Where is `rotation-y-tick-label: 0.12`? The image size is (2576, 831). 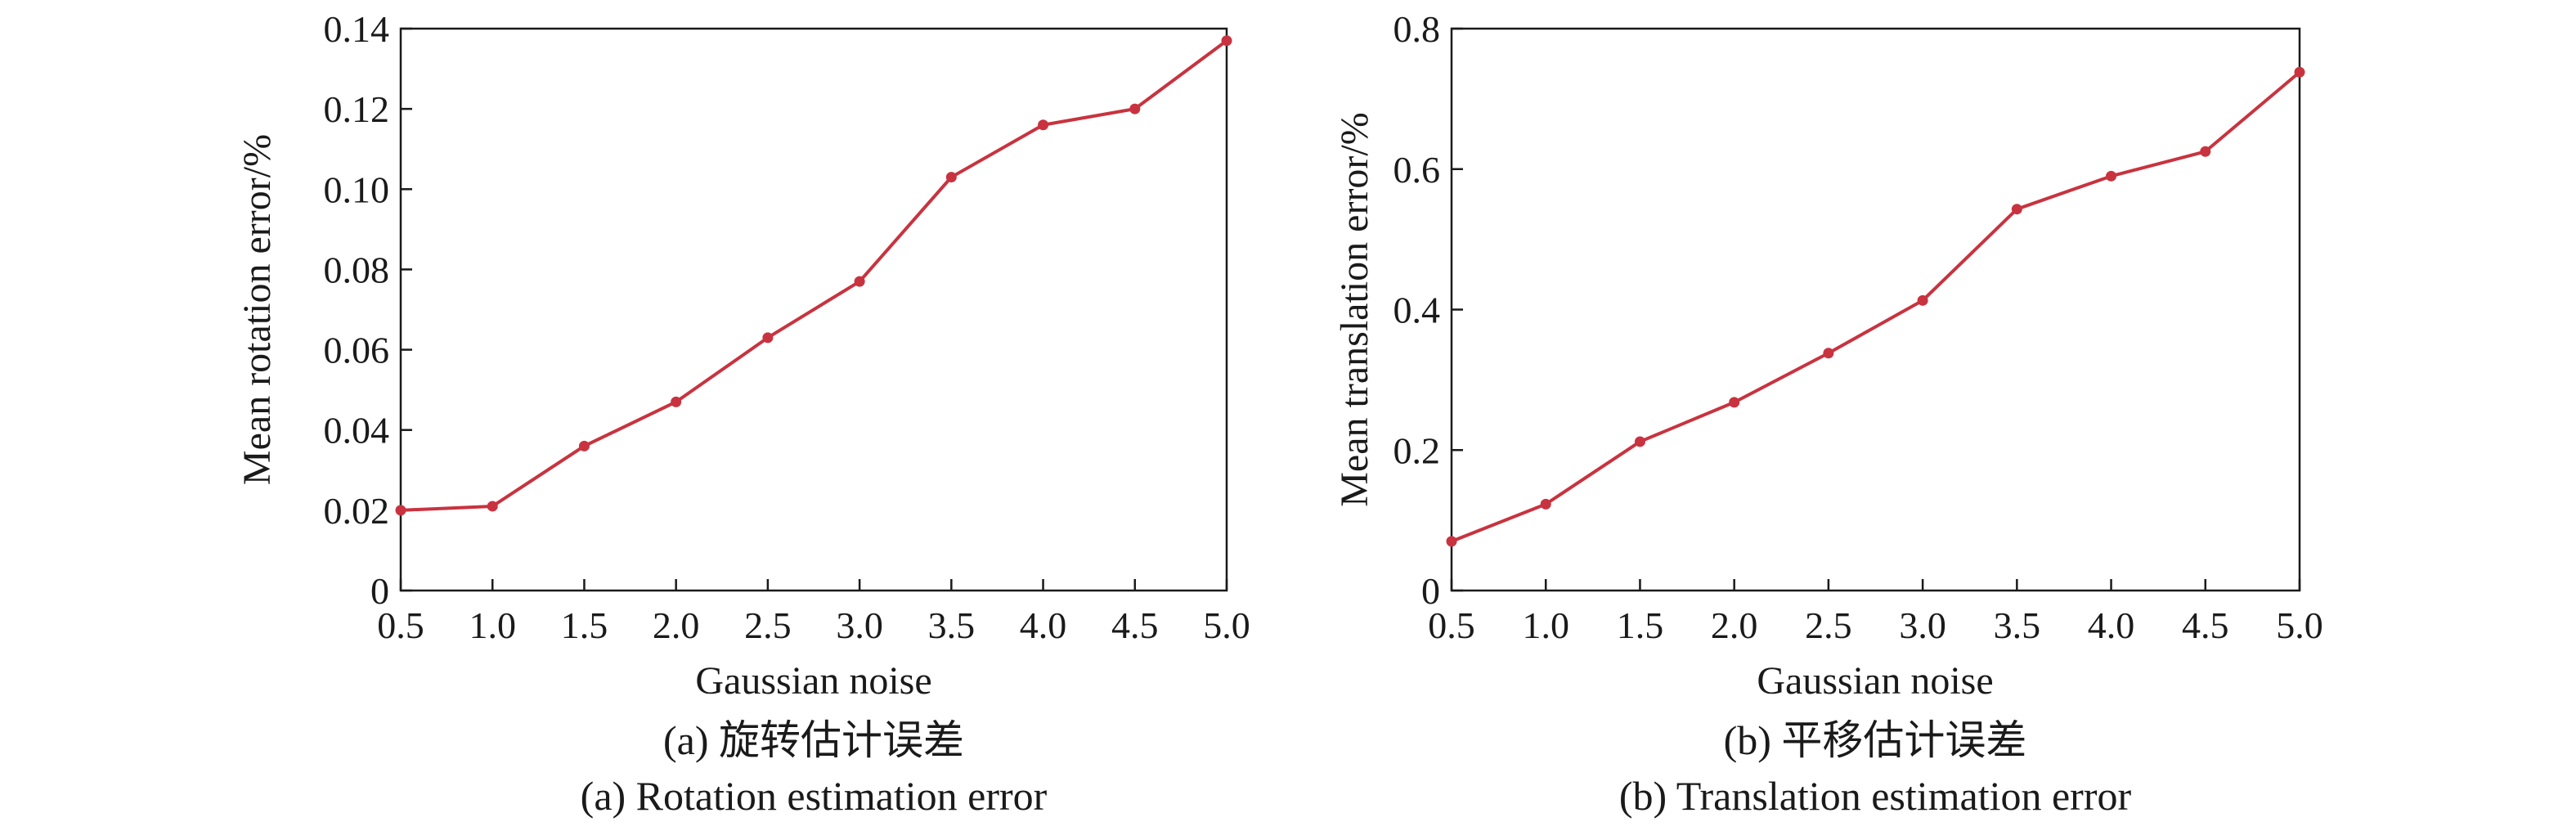
rotation-y-tick-label: 0.12 is located at coordinates (357, 109).